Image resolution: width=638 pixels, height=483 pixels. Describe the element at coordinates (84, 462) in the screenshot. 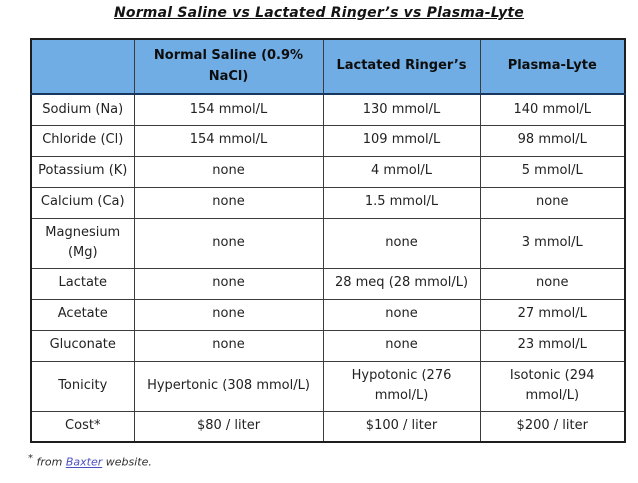

I see `baxter-link: Baxter` at that location.